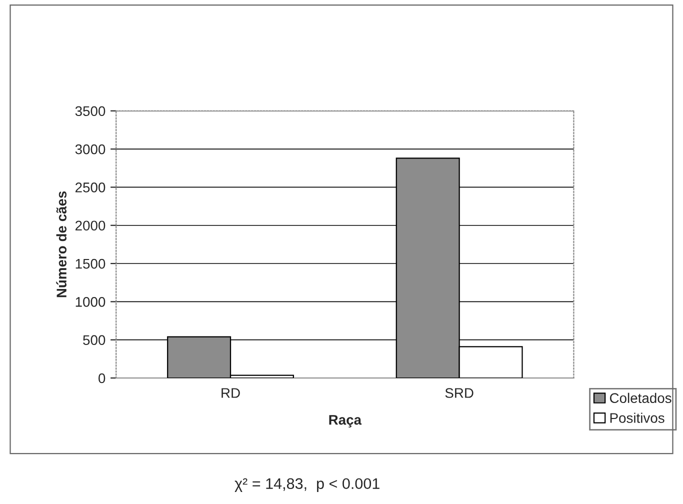  What do you see at coordinates (91, 263) in the screenshot?
I see `y-tick-label: 1500` at bounding box center [91, 263].